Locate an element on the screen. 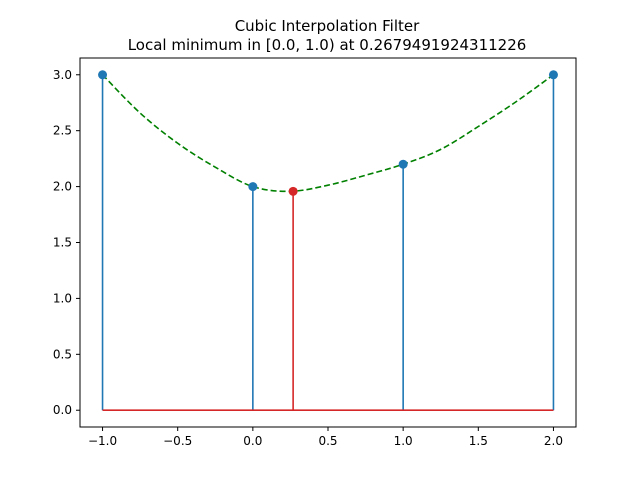  y-tick-label: 0.0 is located at coordinates (62, 410).